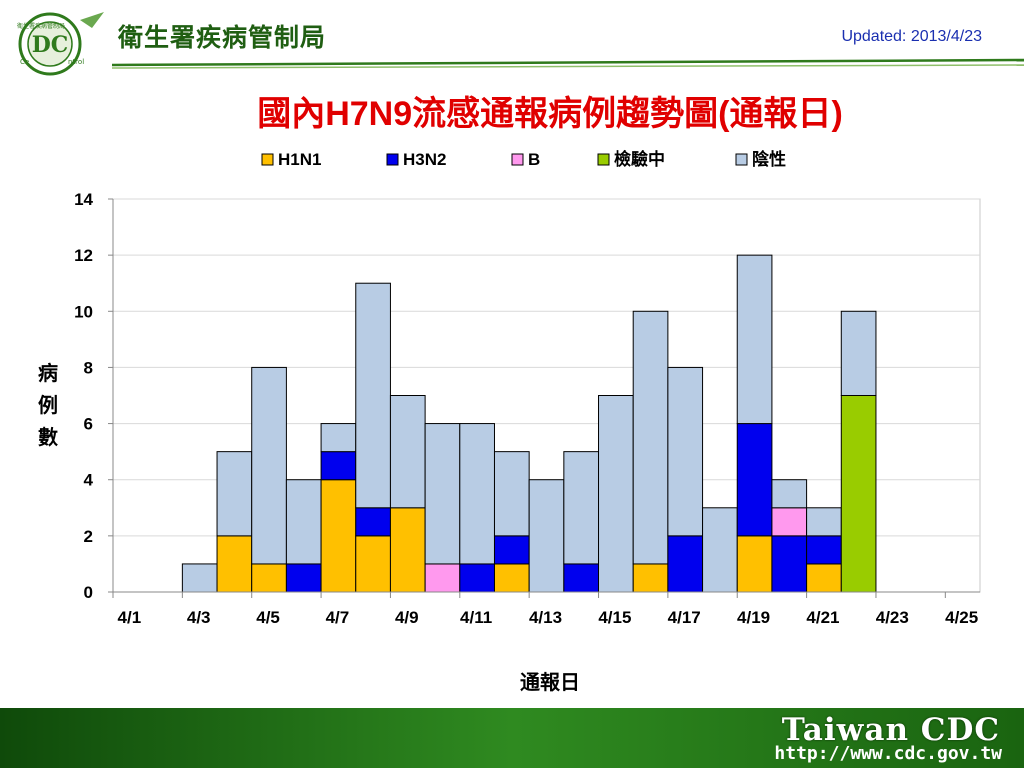 This screenshot has width=1024, height=768. Describe the element at coordinates (568, 63) in the screenshot. I see `header-divider` at that location.